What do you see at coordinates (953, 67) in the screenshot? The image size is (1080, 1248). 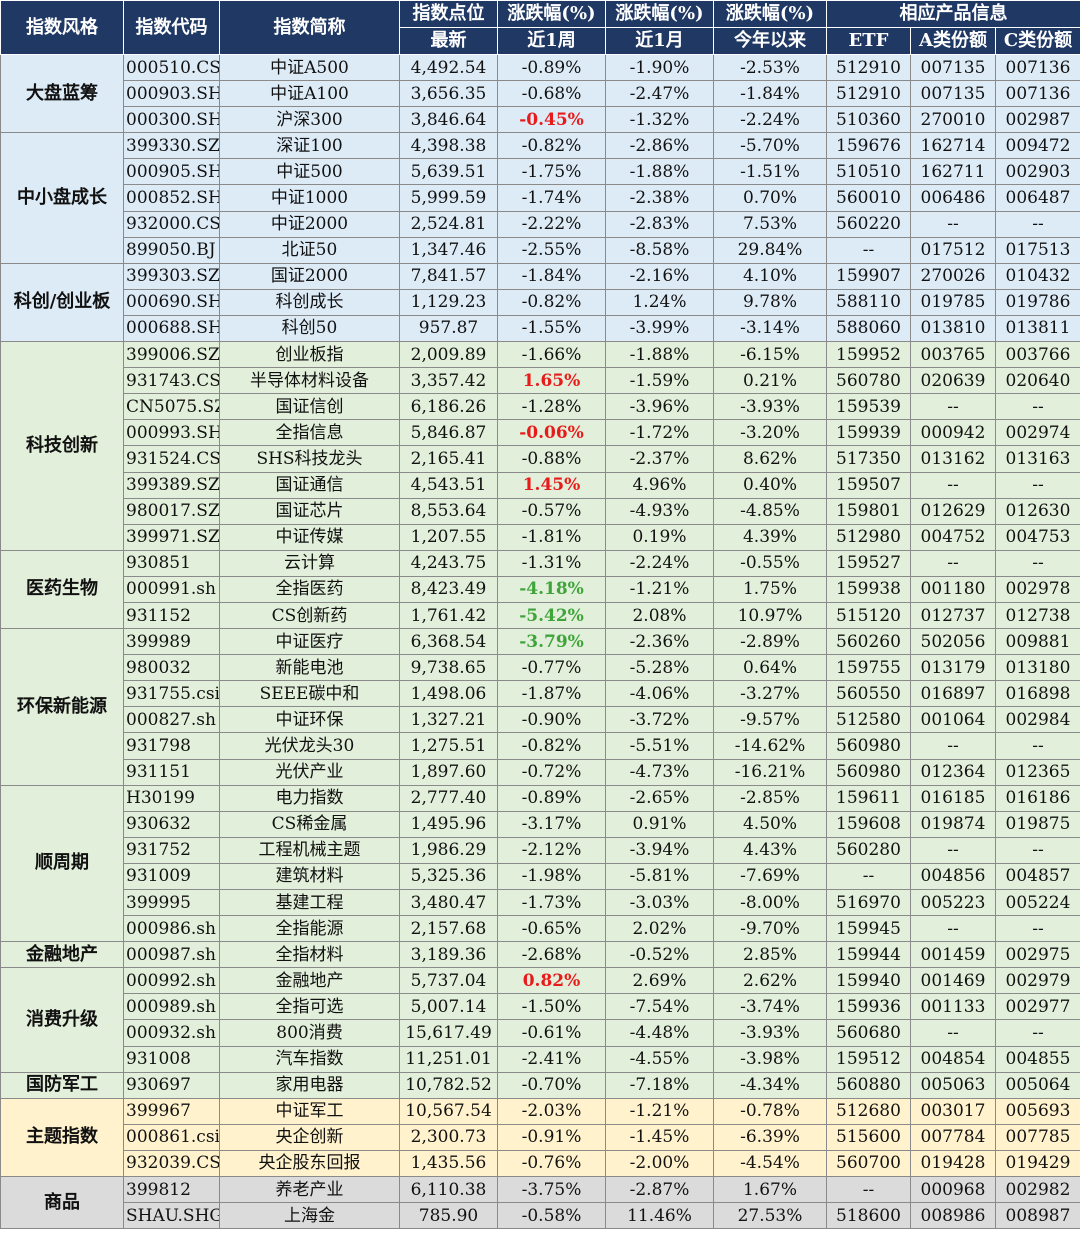 I see `a-share-code: 007135` at bounding box center [953, 67].